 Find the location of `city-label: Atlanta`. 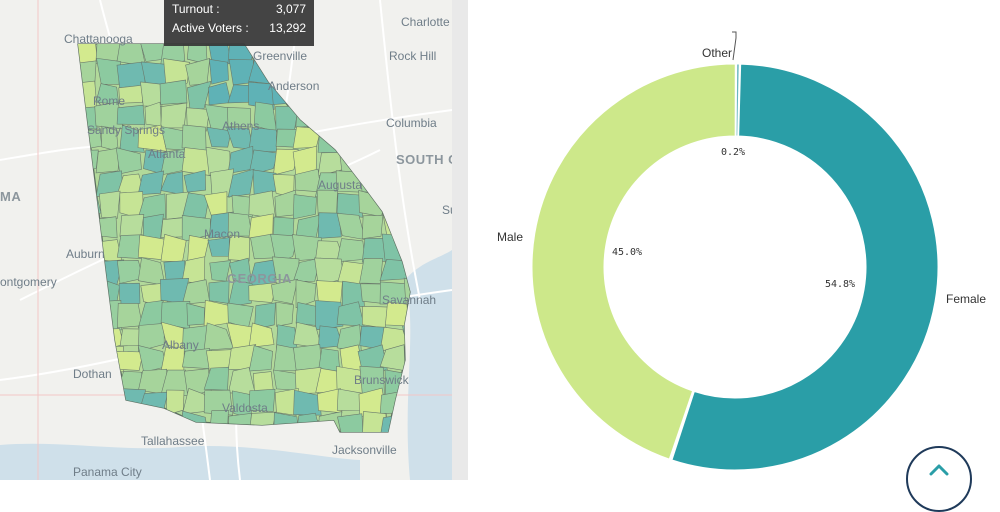

city-label: Atlanta is located at coordinates (167, 154).